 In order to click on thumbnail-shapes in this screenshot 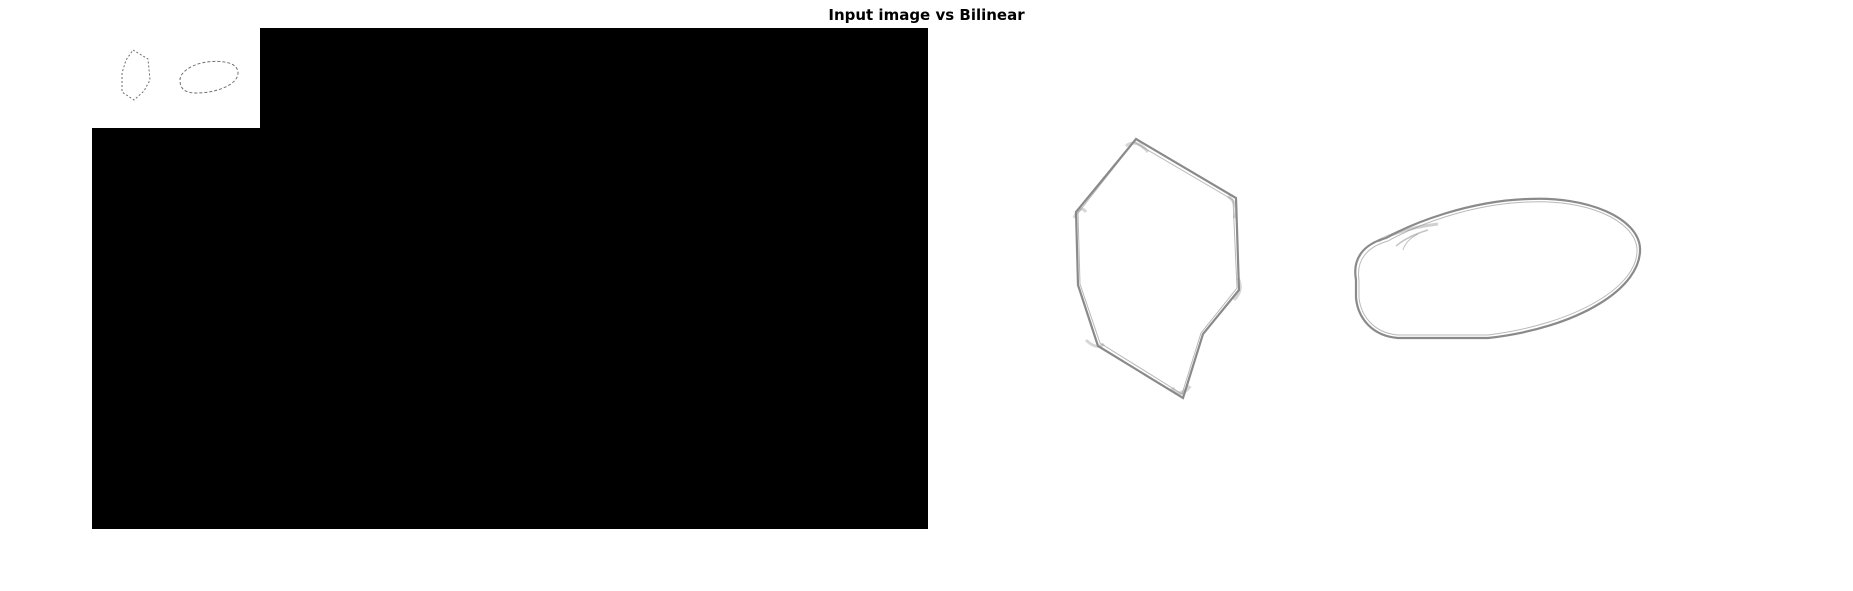, I will do `click(180, 75)`.